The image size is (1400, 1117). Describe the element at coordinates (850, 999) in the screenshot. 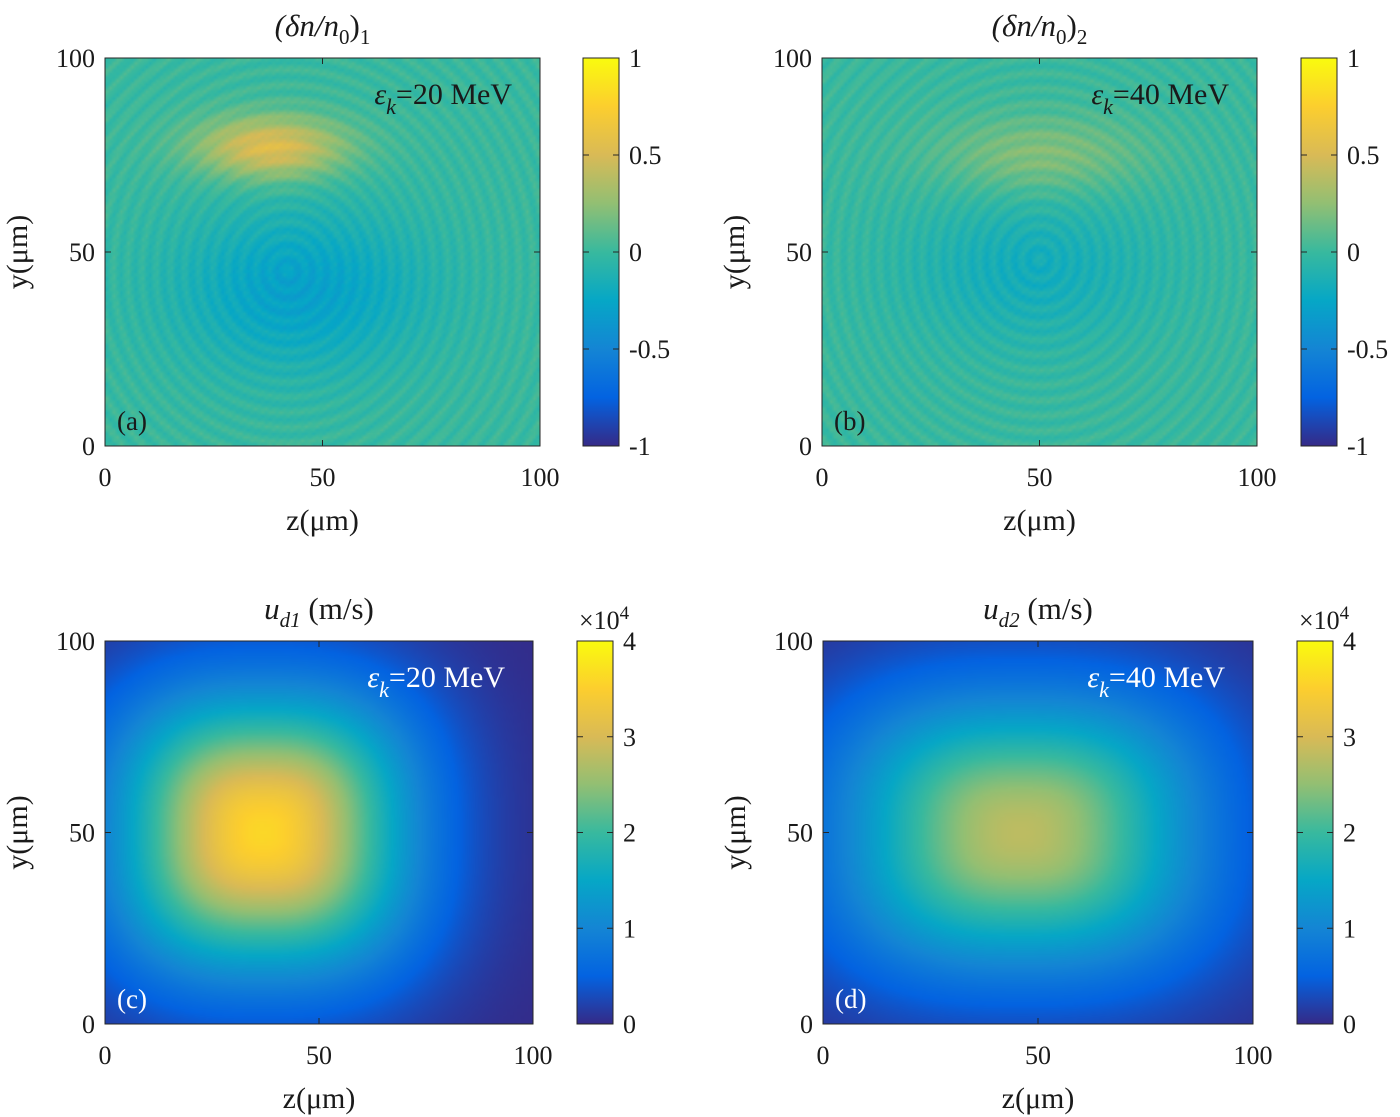

I see `panel-letter: (d)` at that location.